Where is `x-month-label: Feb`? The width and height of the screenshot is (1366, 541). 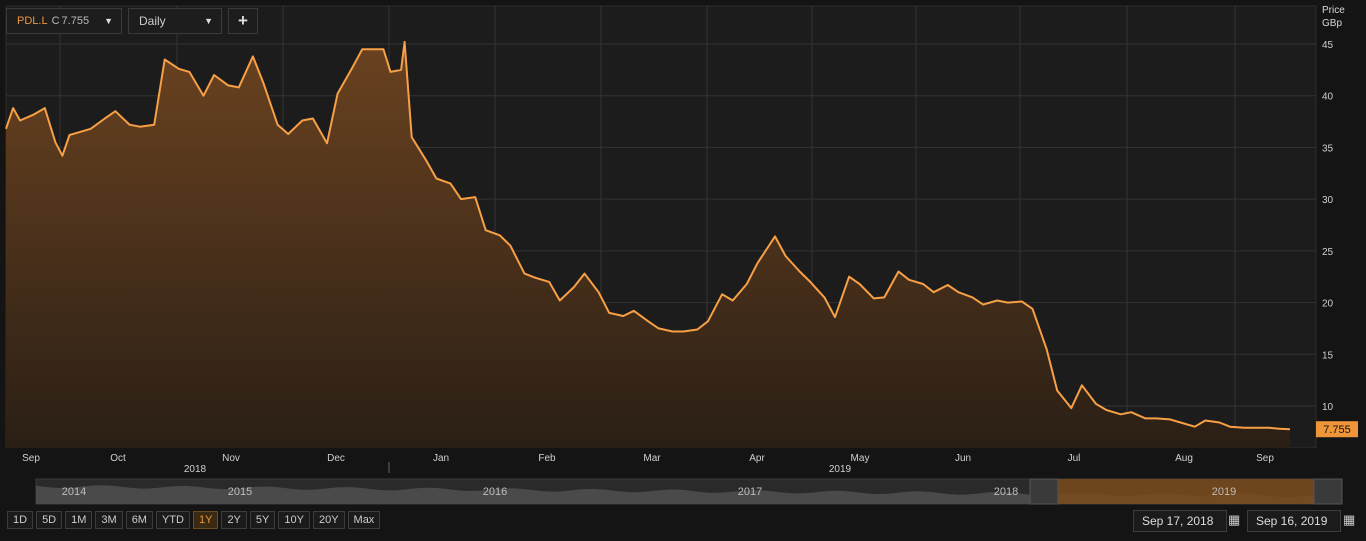
x-month-label: Feb is located at coordinates (547, 458).